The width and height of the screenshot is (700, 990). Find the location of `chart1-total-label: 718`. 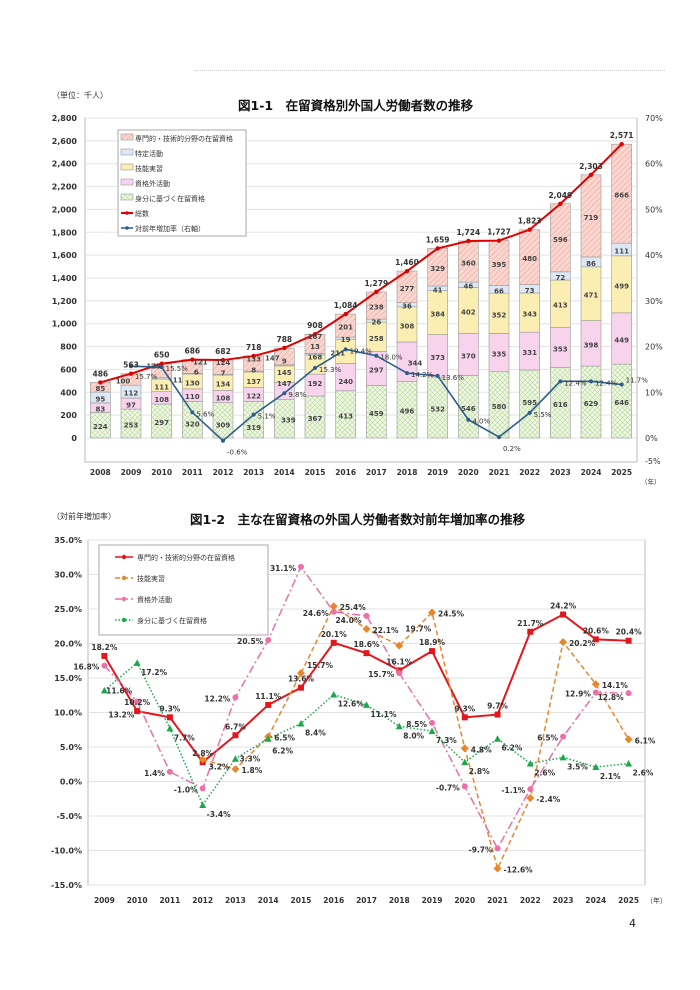

chart1-total-label: 718 is located at coordinates (254, 347).